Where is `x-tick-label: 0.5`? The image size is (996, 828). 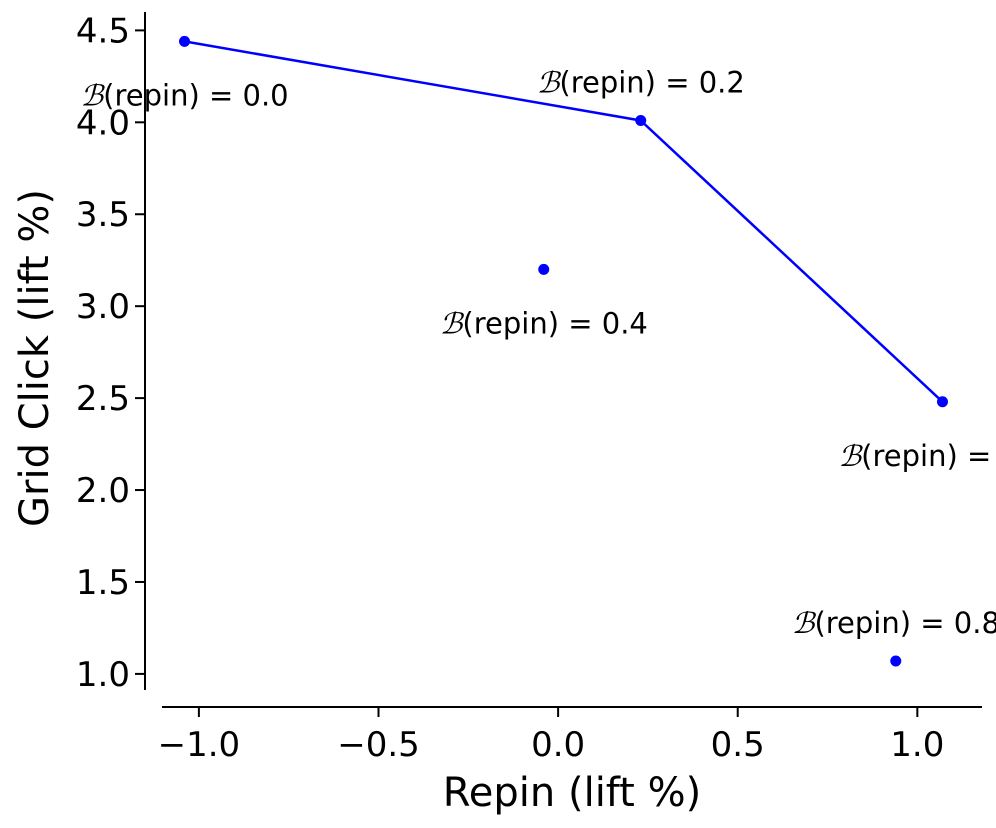
x-tick-label: 0.5 is located at coordinates (738, 745).